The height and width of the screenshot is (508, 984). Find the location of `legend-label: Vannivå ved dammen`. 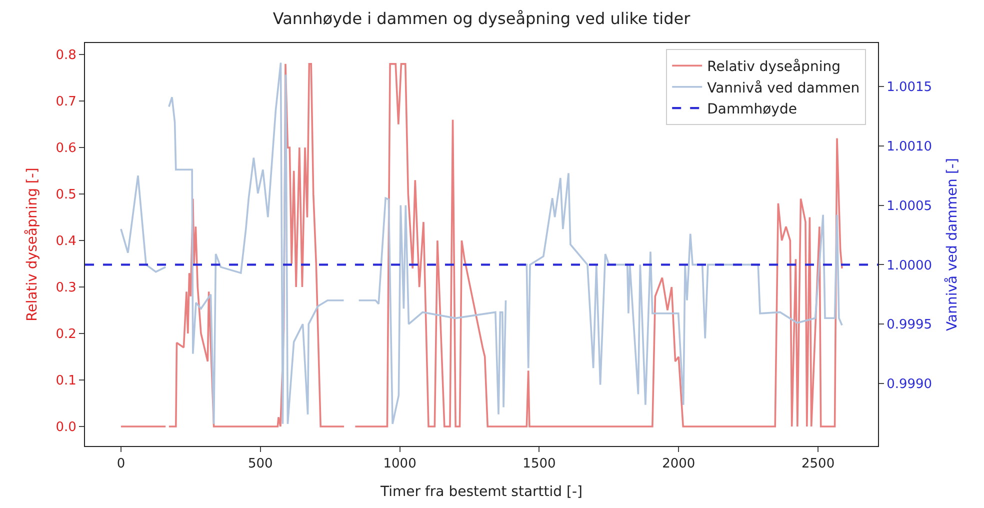

legend-label: Vannivå ved dammen is located at coordinates (783, 87).